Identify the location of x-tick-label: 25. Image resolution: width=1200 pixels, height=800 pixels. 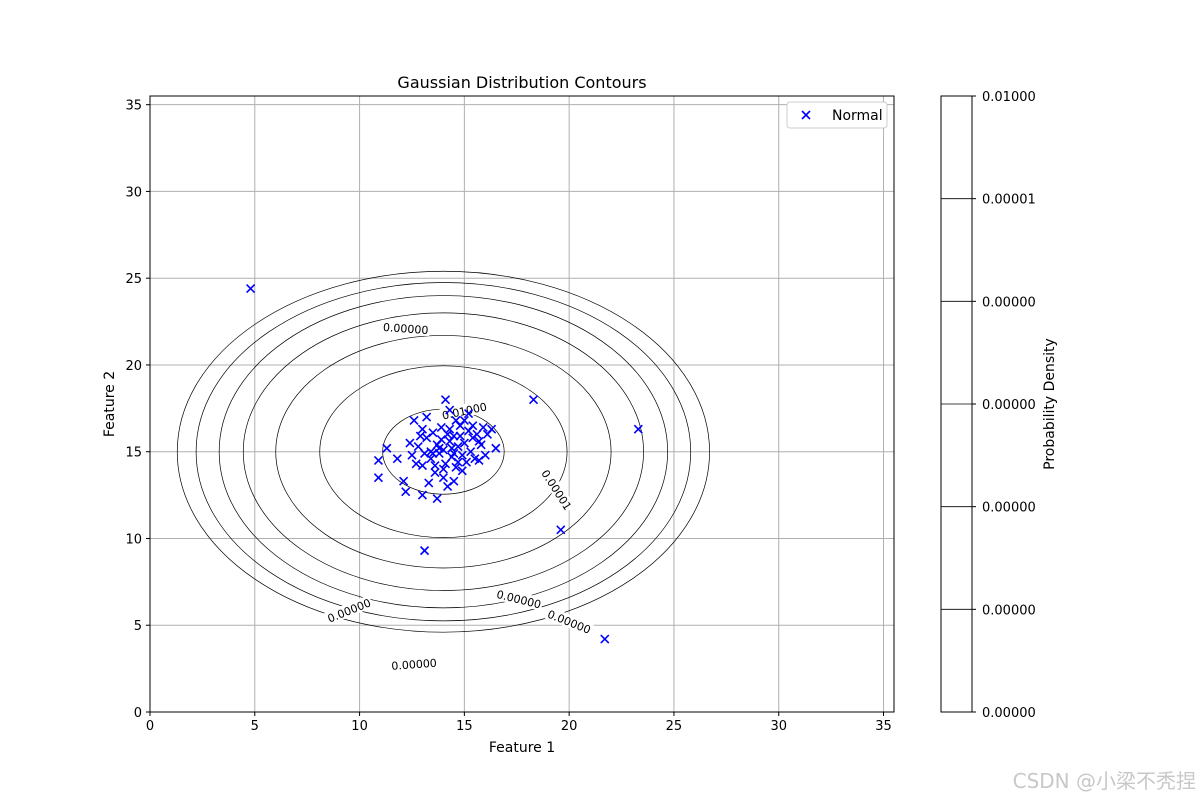
(674, 726).